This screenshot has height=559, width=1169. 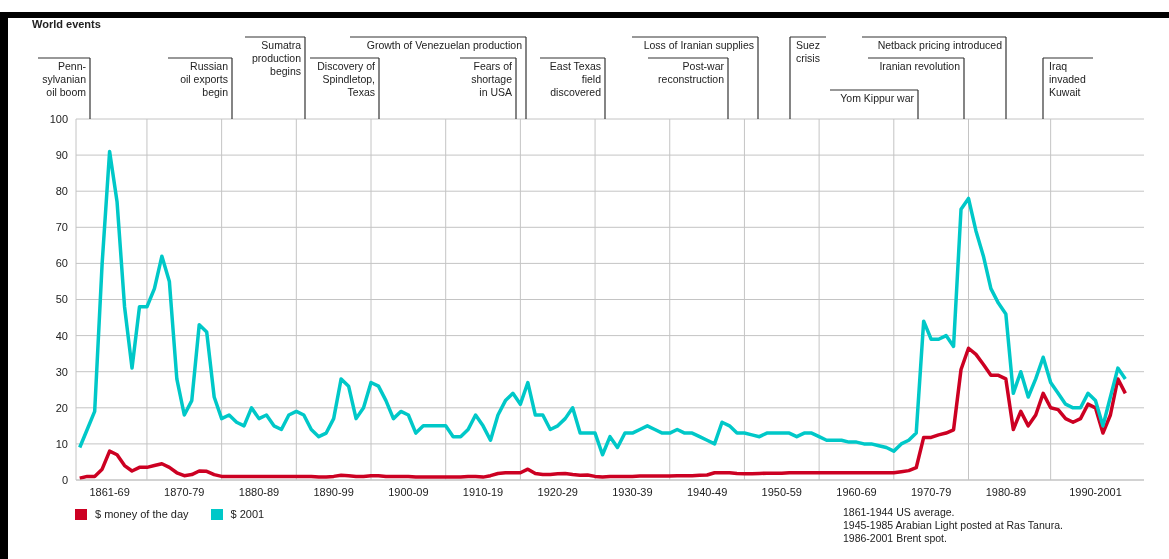 What do you see at coordinates (781, 491) in the screenshot?
I see `x-tick-label: 1950-59` at bounding box center [781, 491].